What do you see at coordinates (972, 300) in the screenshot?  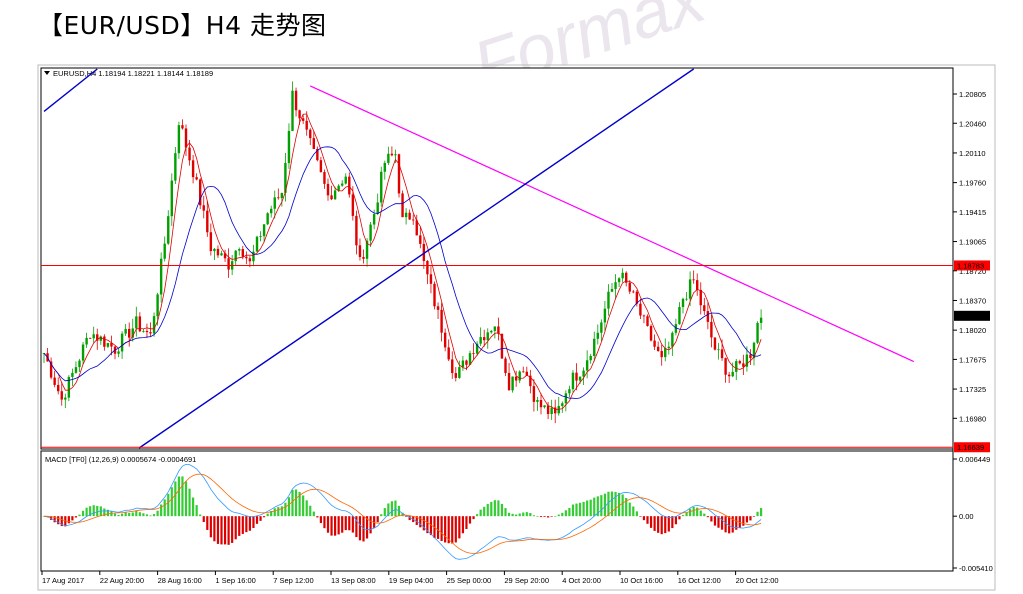 I see `price-tick-label: 1.18370` at bounding box center [972, 300].